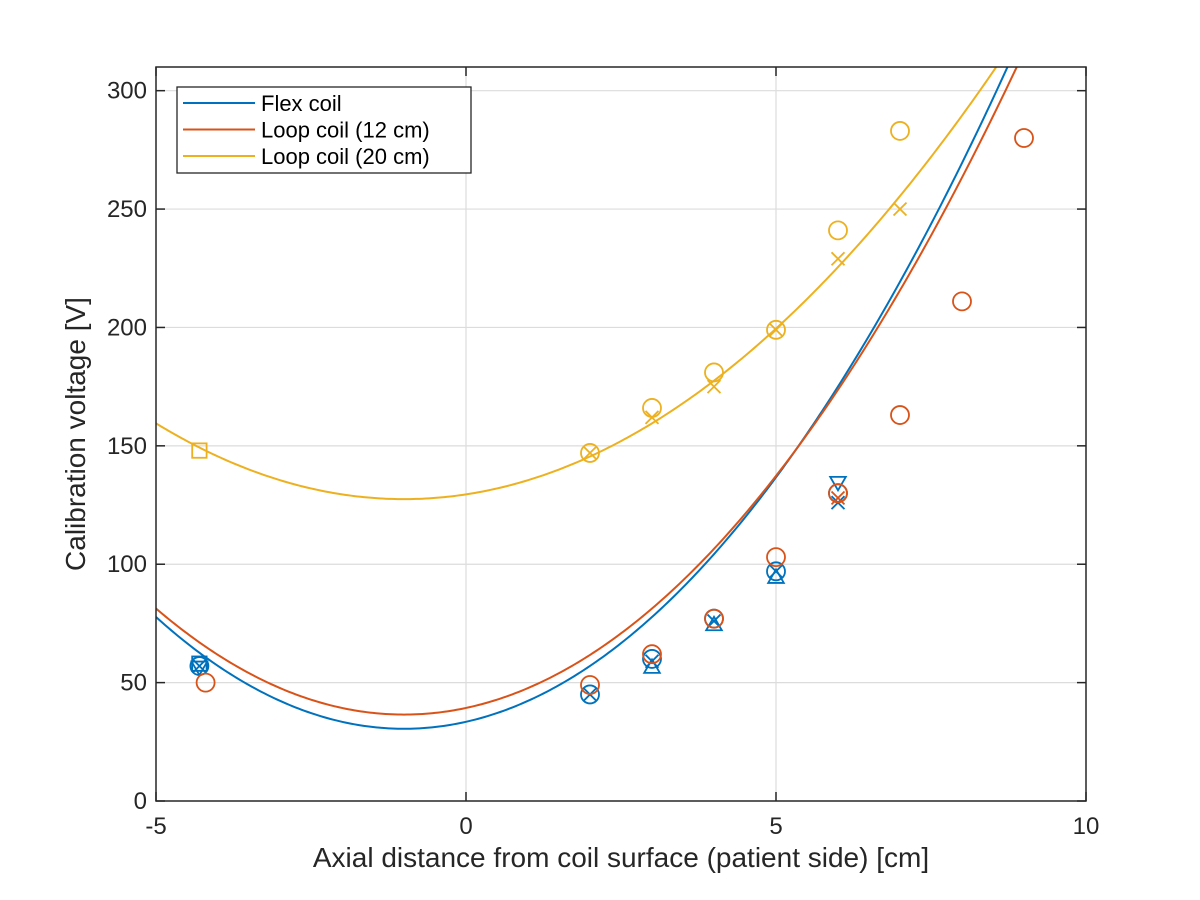 The width and height of the screenshot is (1200, 900). I want to click on legend-label: Loop coil (20 cm), so click(345, 156).